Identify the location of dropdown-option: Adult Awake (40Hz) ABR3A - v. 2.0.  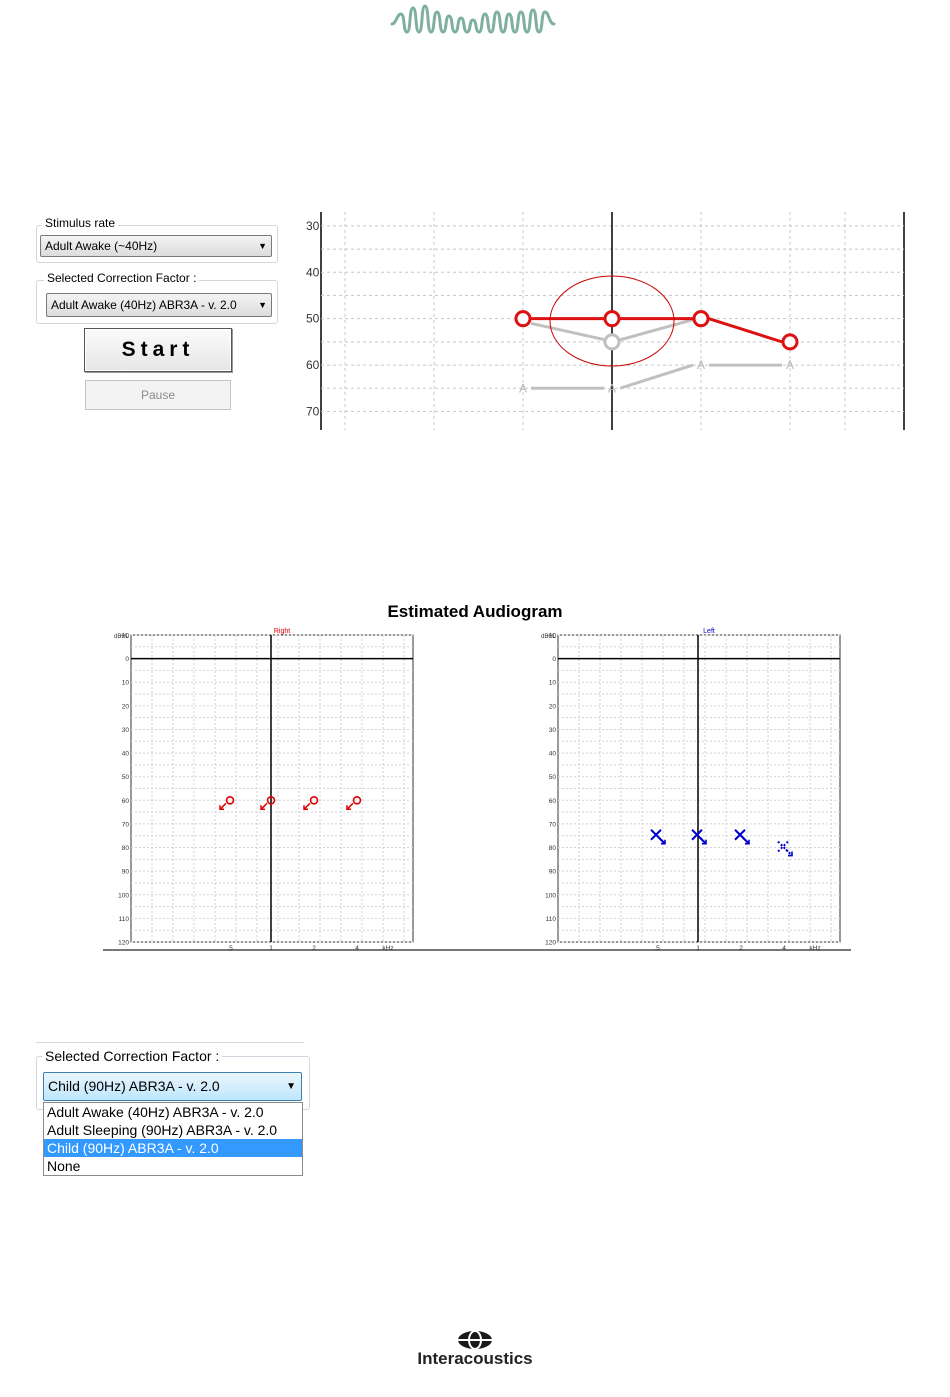
(155, 1112).